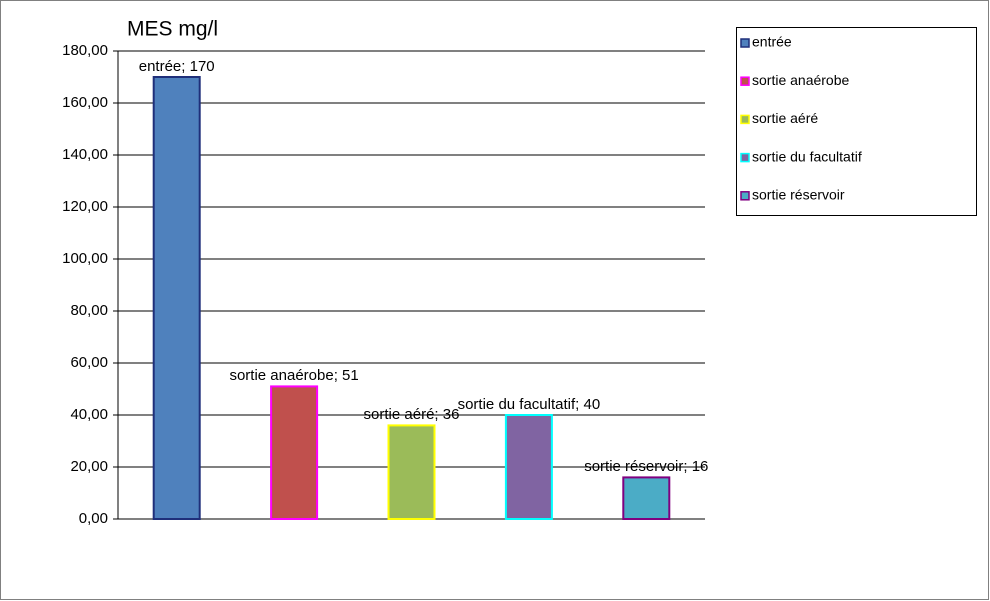  What do you see at coordinates (772, 42) in the screenshot?
I see `legend-label: entrée` at bounding box center [772, 42].